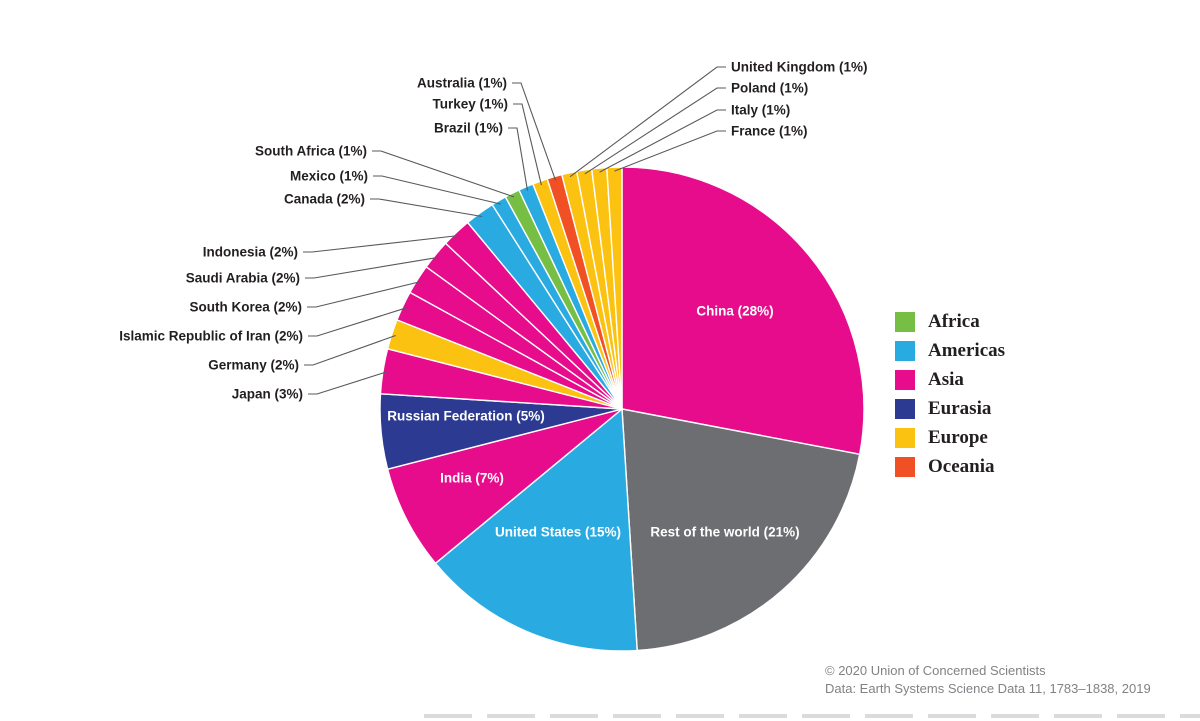 The height and width of the screenshot is (721, 1200). Describe the element at coordinates (769, 131) in the screenshot. I see `slice-label-france: France (1%)` at that location.